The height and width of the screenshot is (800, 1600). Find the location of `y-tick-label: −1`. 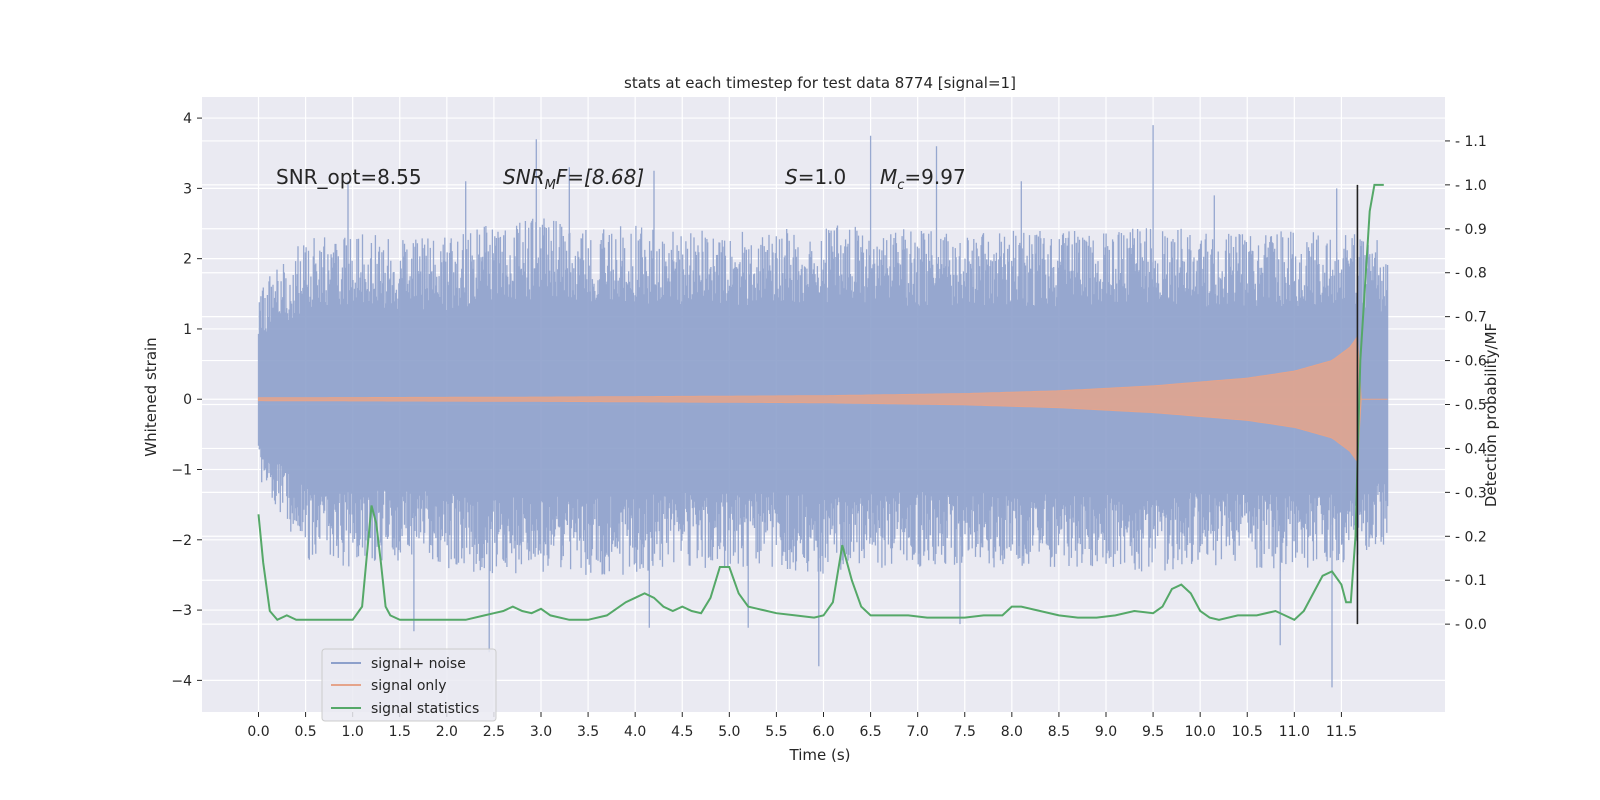

y-tick-label: −1 is located at coordinates (181, 471).